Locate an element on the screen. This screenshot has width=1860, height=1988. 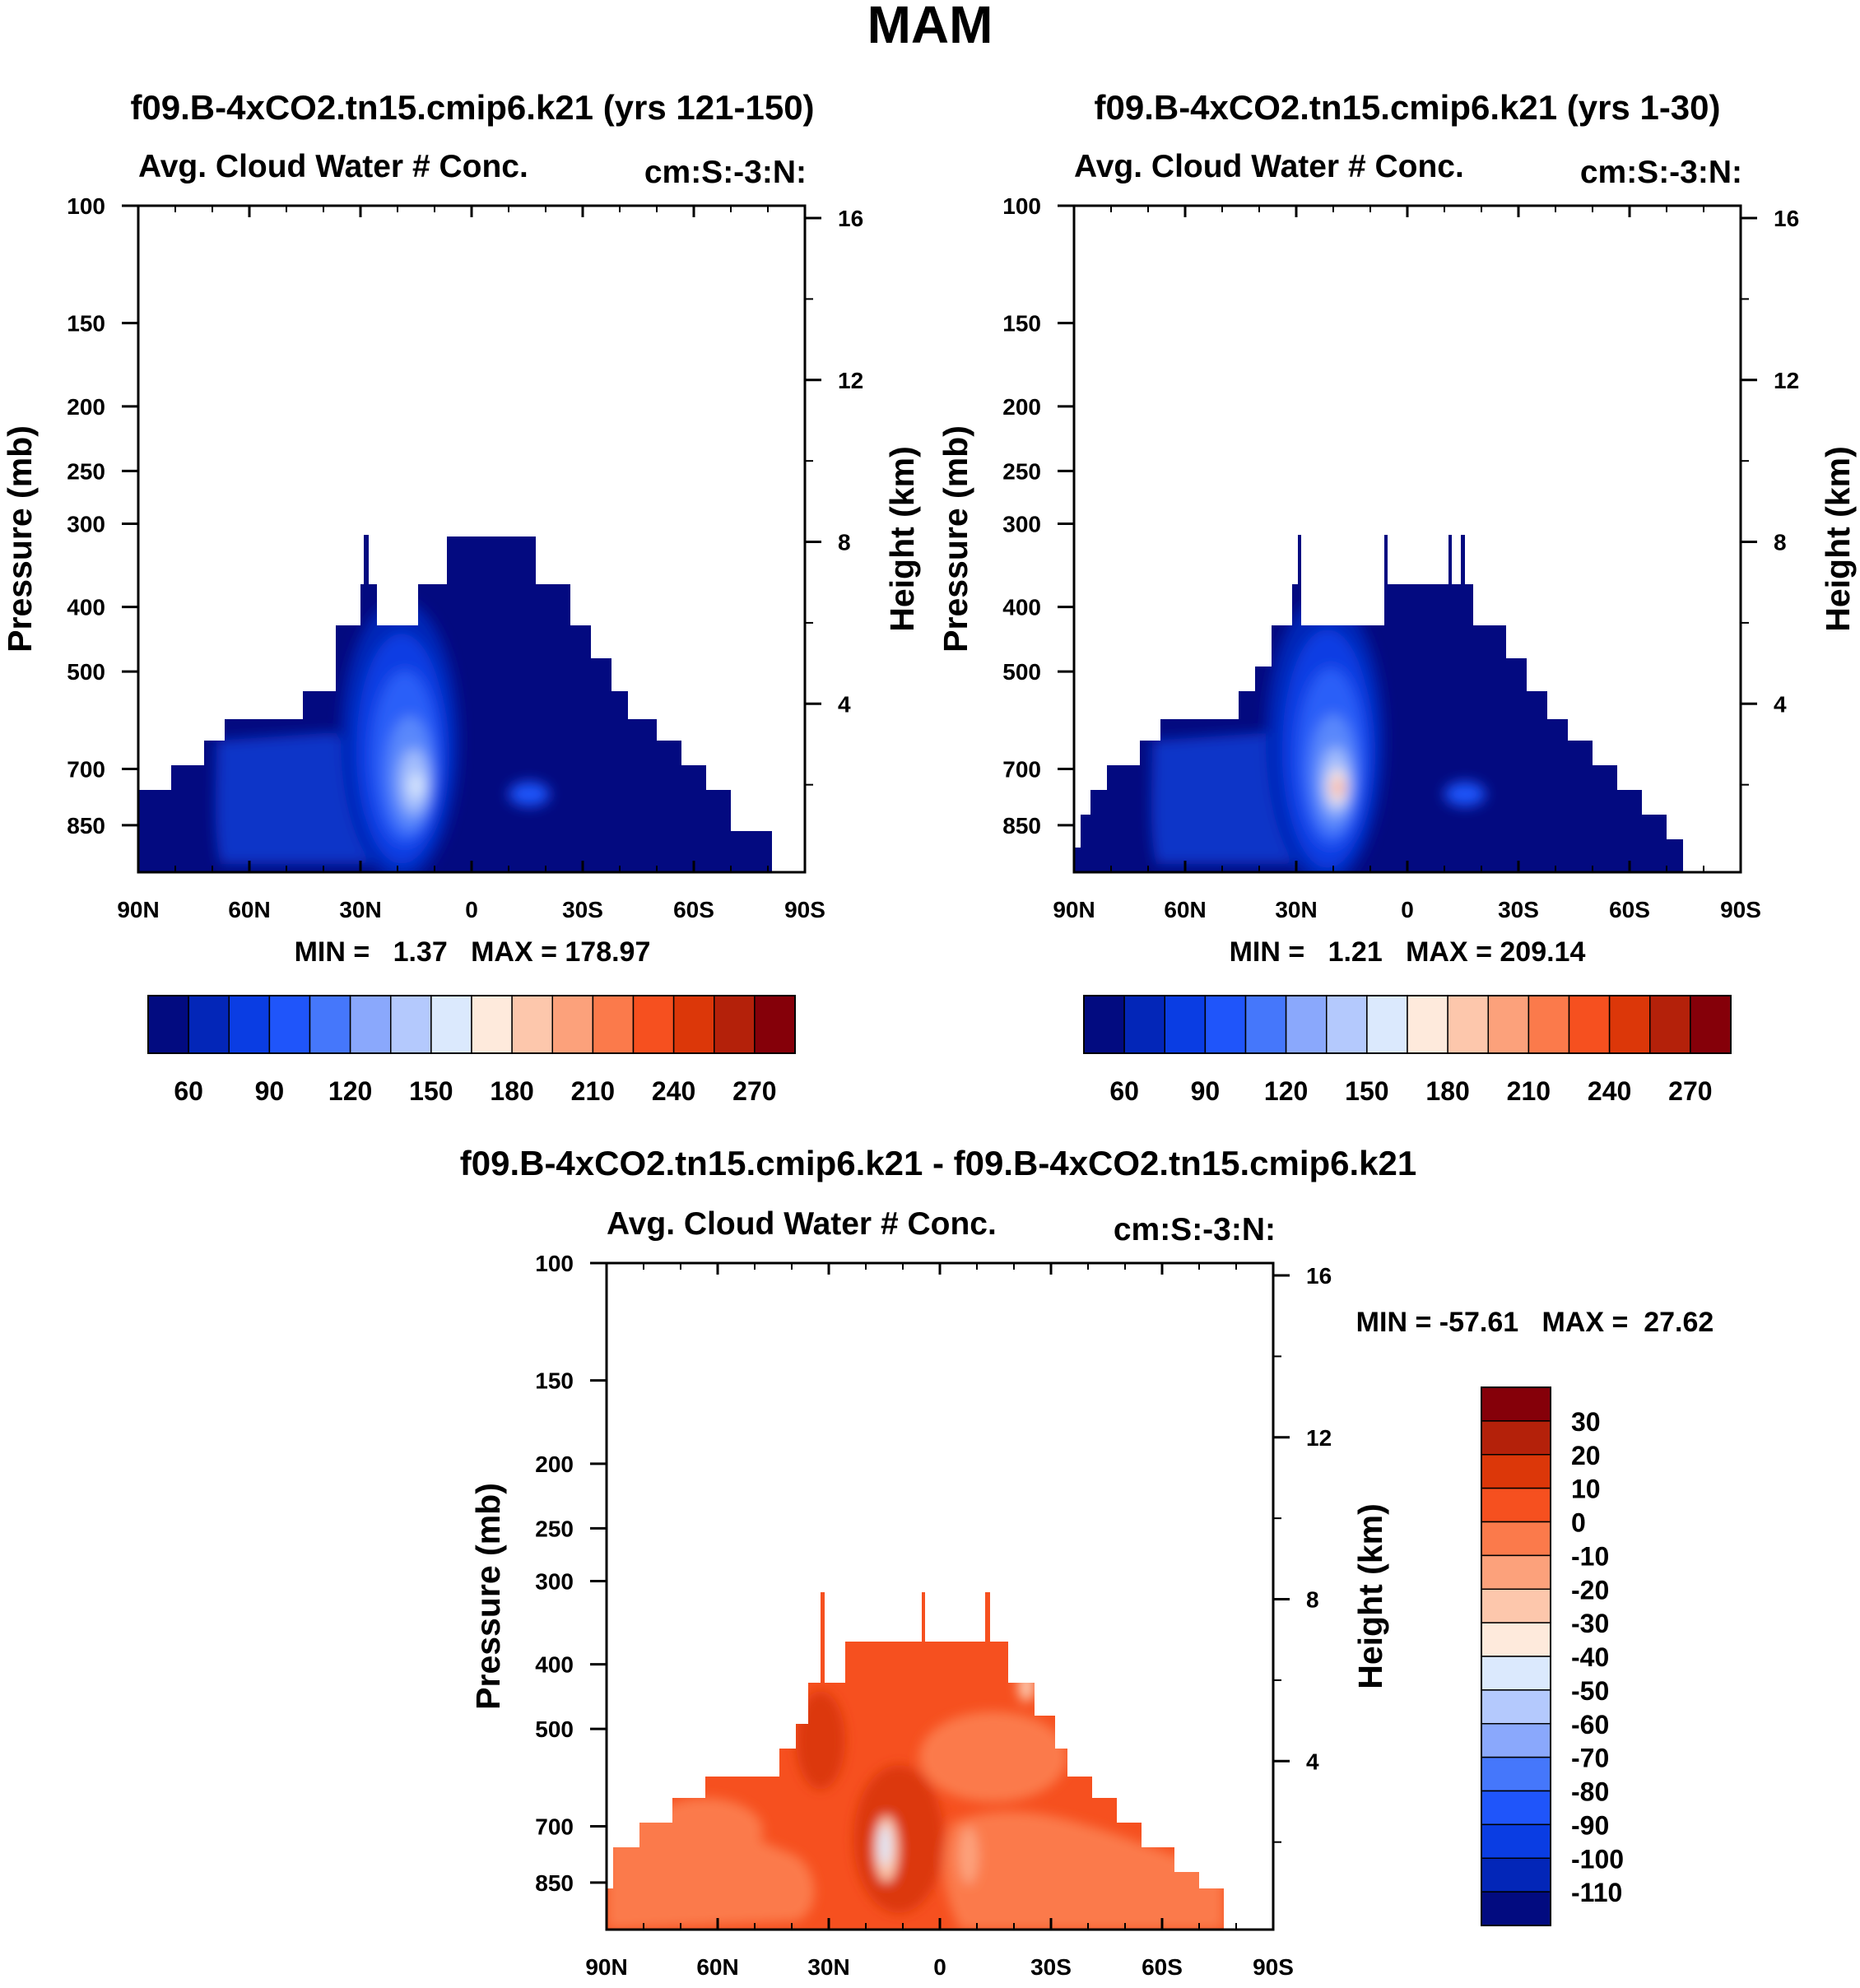
panel-1-y-tick-label-300: 300 is located at coordinates (86, 523).